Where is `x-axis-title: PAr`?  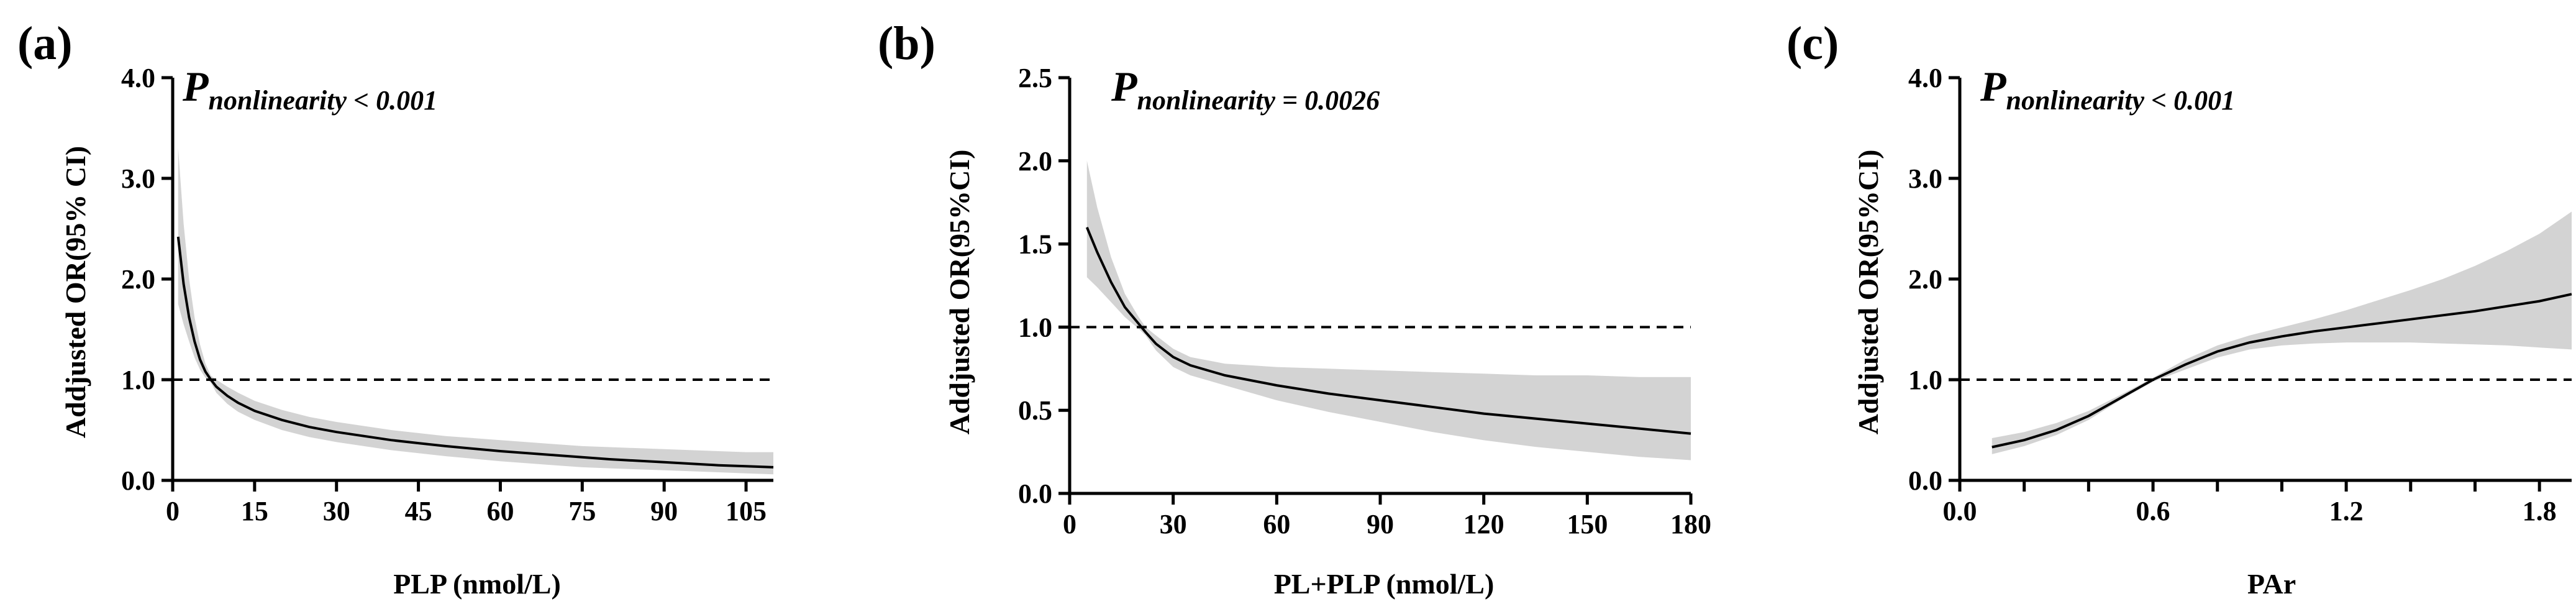
x-axis-title: PAr is located at coordinates (2271, 584).